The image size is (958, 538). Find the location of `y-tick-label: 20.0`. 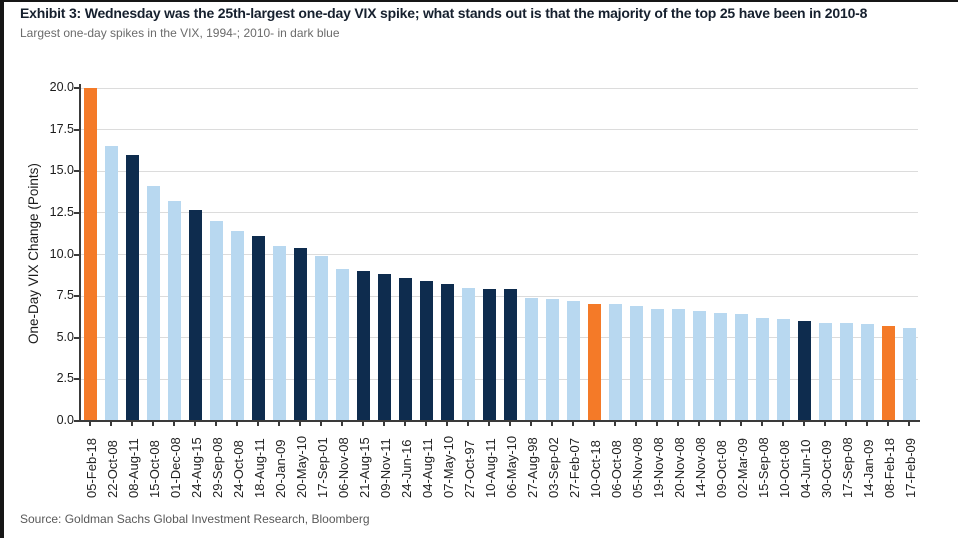

y-tick-label: 20.0 is located at coordinates (61, 87).